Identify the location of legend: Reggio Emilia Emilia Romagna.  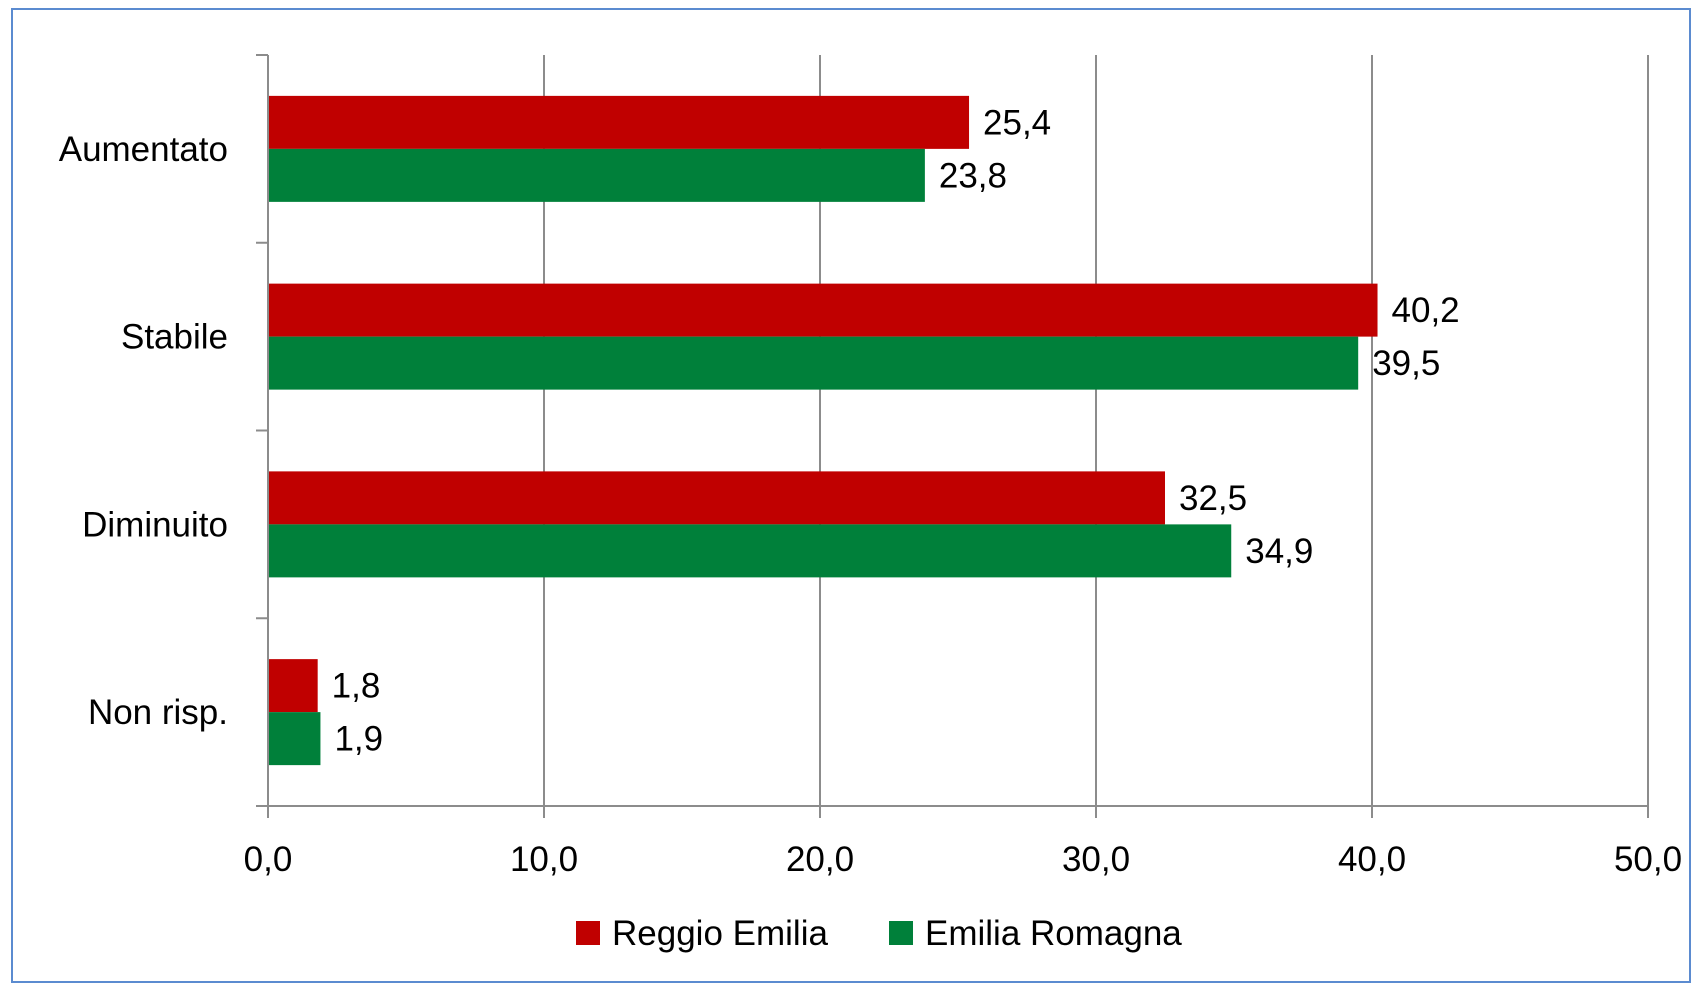
(879, 933).